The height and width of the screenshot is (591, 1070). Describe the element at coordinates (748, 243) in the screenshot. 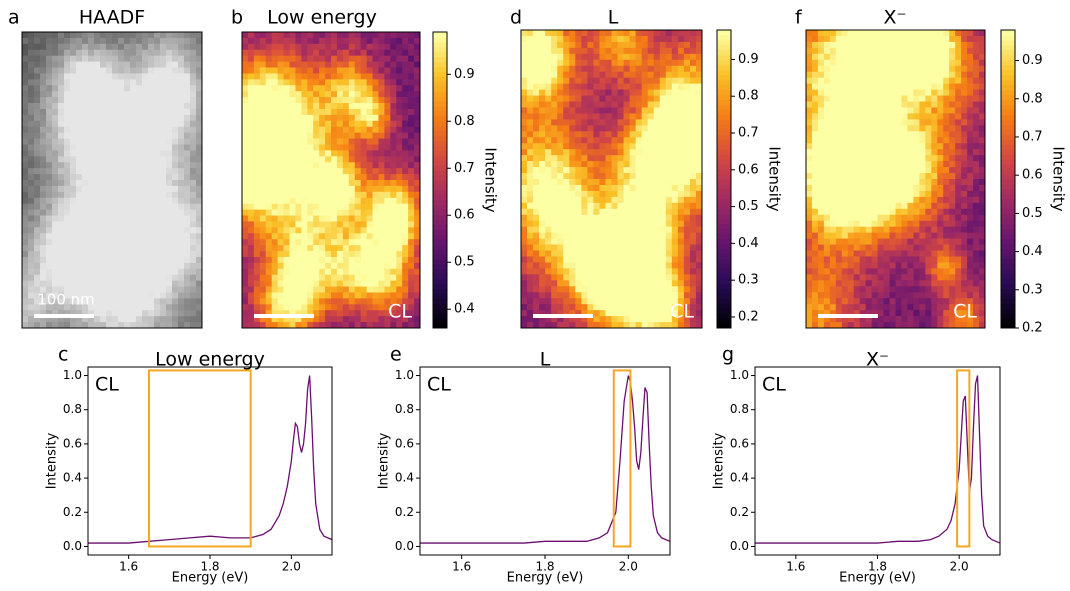

I see `colorbar-tick-label: 0.4` at that location.